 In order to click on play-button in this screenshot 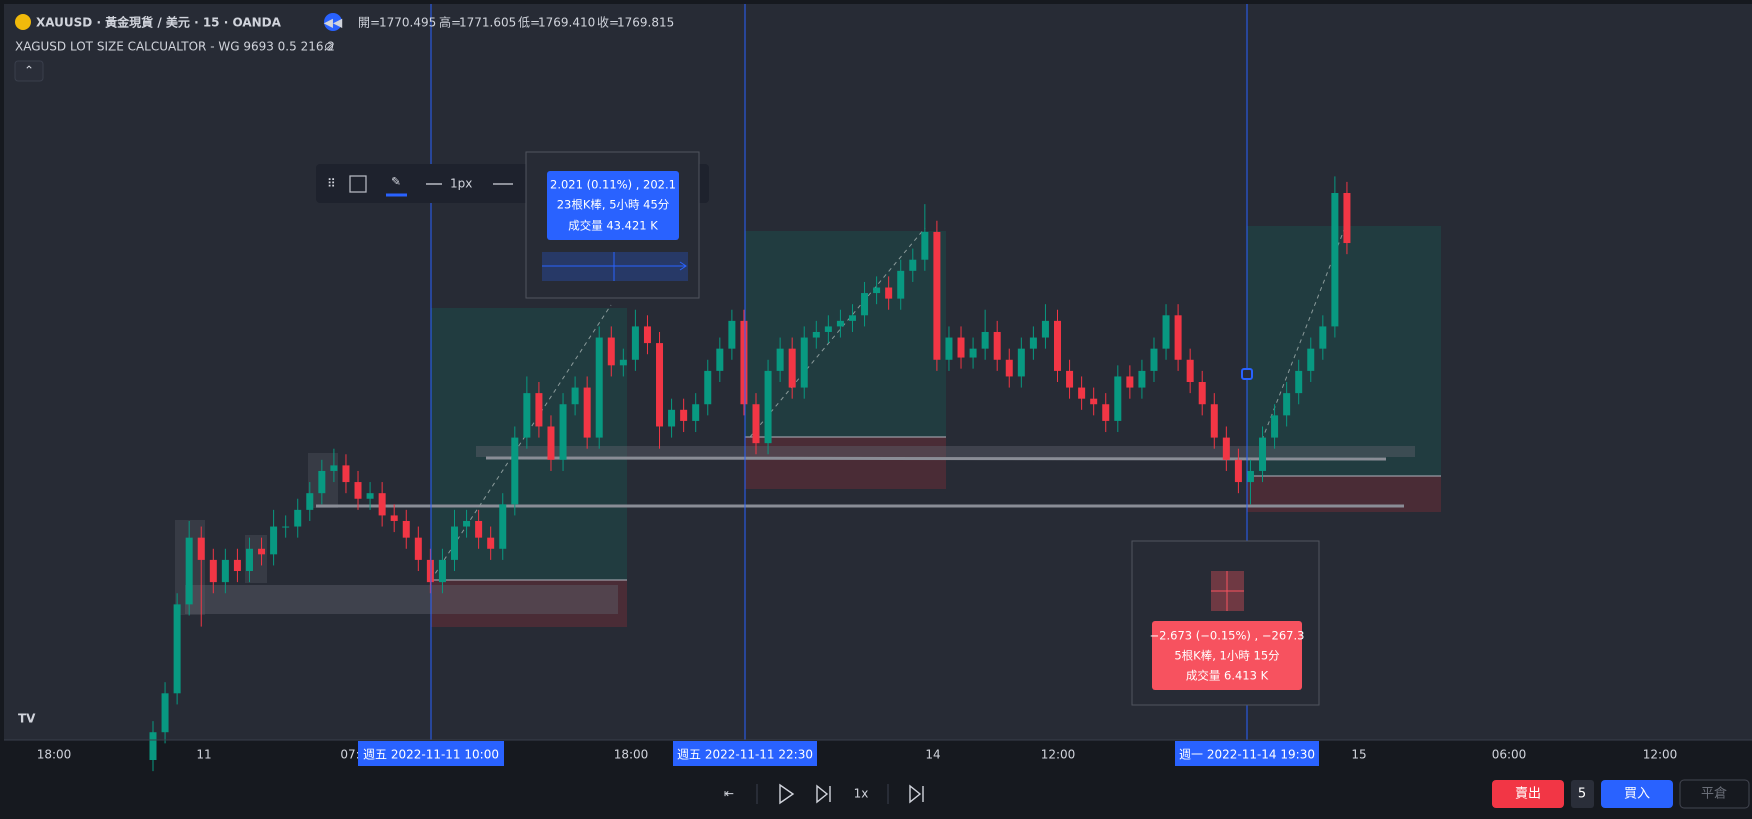, I will do `click(787, 794)`.